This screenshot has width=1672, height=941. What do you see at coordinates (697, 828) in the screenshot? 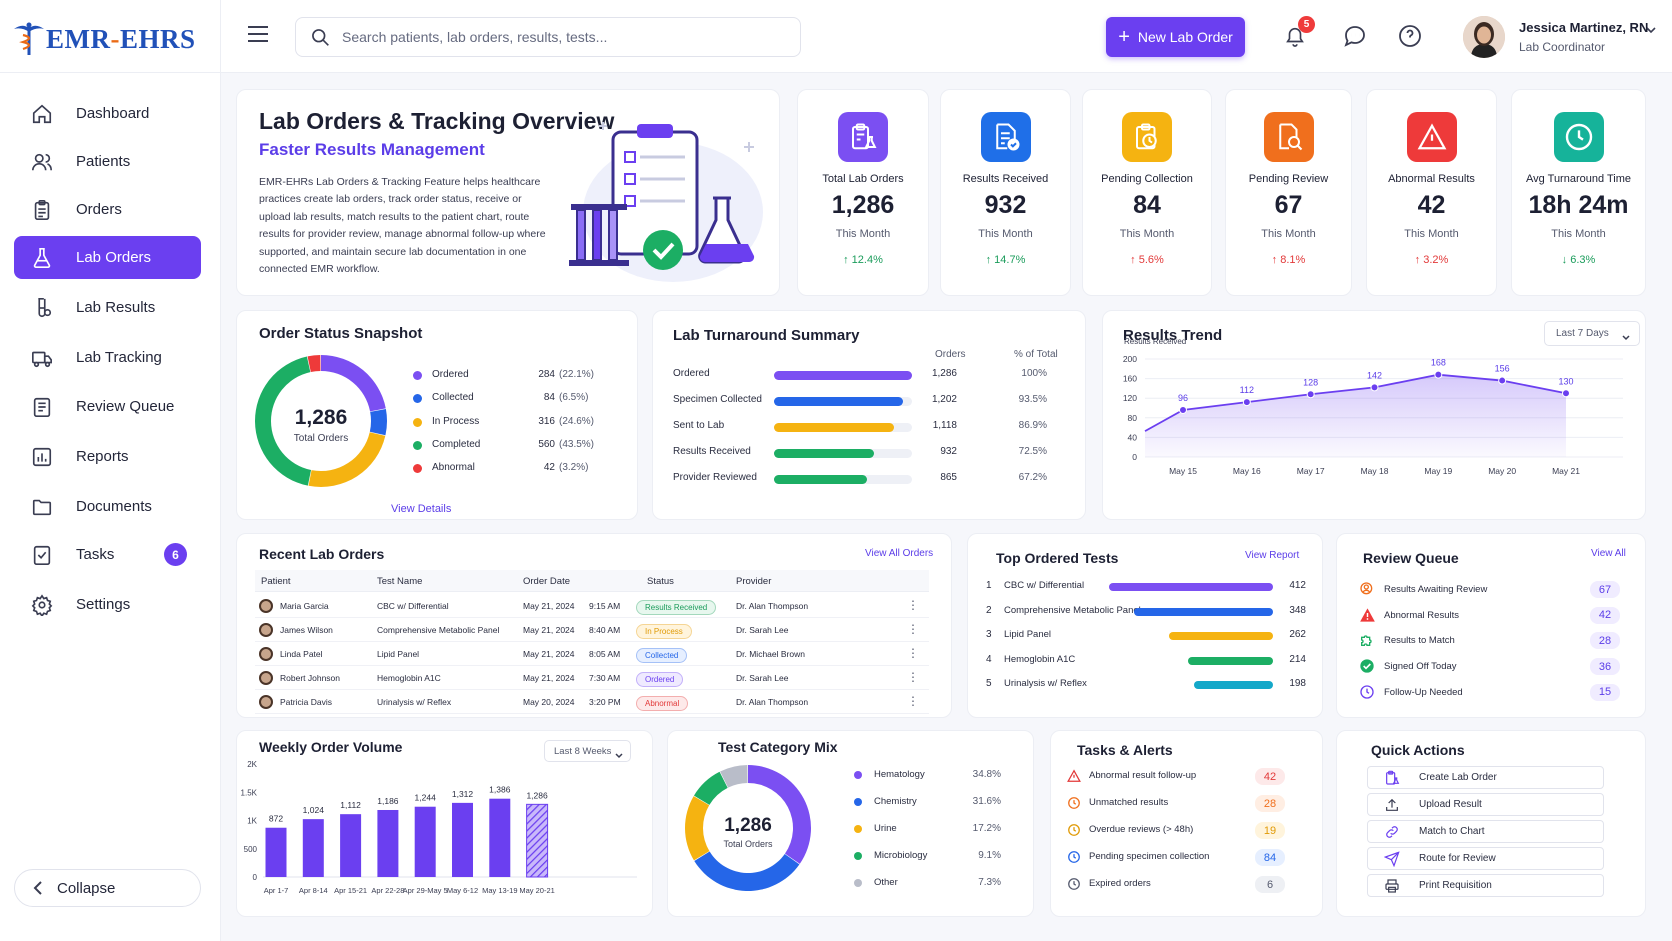
I see `donut-slice-urine` at bounding box center [697, 828].